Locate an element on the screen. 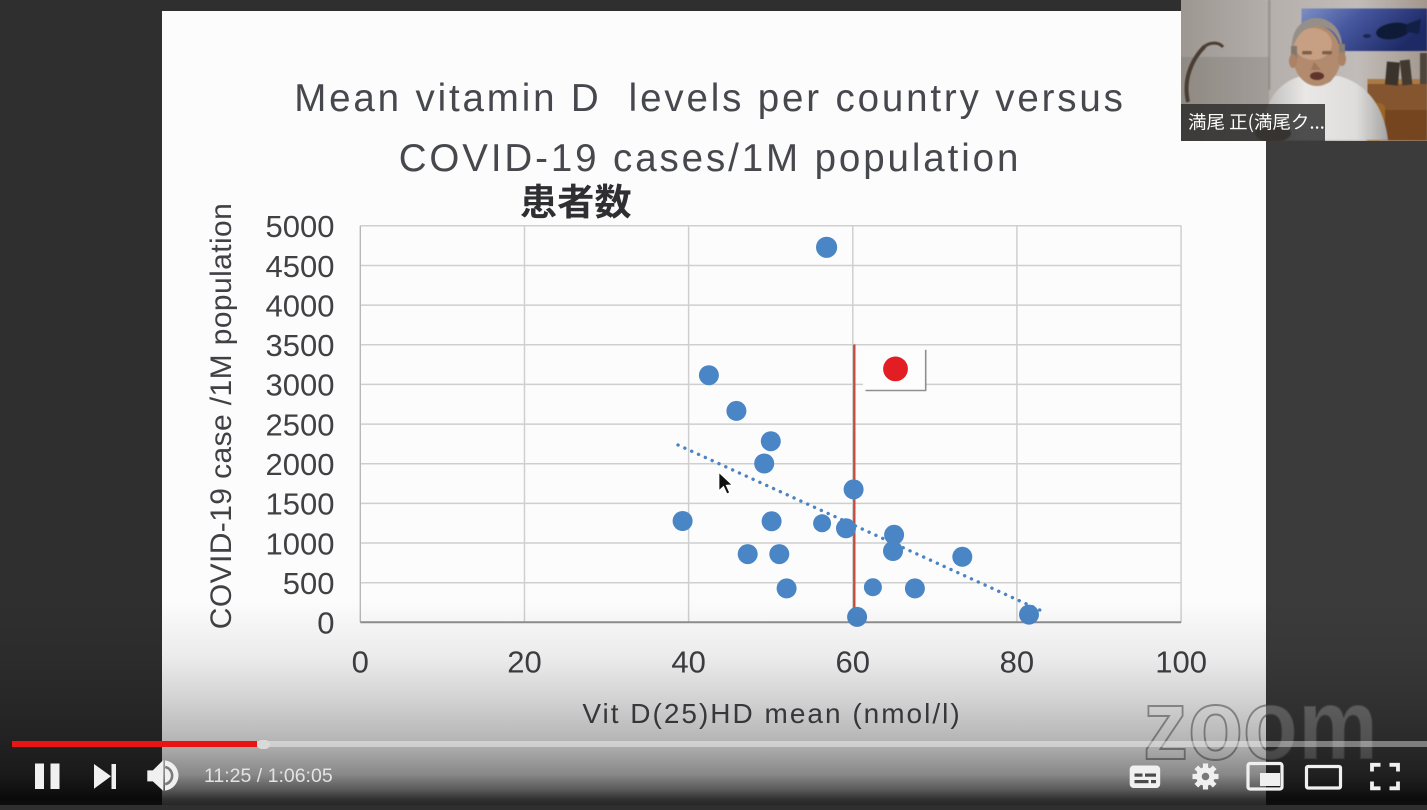  svg-text: COVID-19 case /1M population is located at coordinates (221, 416).